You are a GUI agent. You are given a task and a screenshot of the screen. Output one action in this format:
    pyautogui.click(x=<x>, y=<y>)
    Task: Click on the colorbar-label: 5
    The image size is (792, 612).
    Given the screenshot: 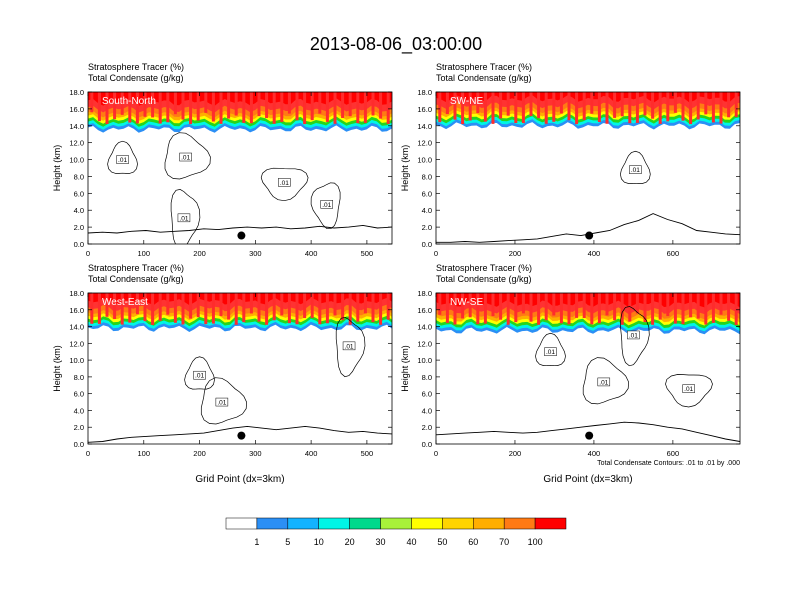 What is the action you would take?
    pyautogui.click(x=287, y=542)
    